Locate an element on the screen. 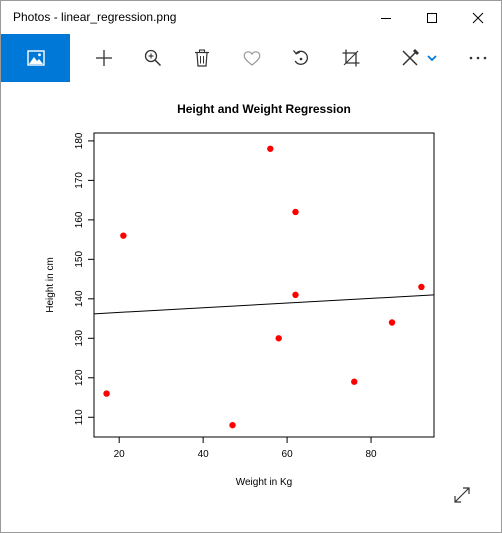 This screenshot has width=502, height=533. picture-icon is located at coordinates (35, 58).